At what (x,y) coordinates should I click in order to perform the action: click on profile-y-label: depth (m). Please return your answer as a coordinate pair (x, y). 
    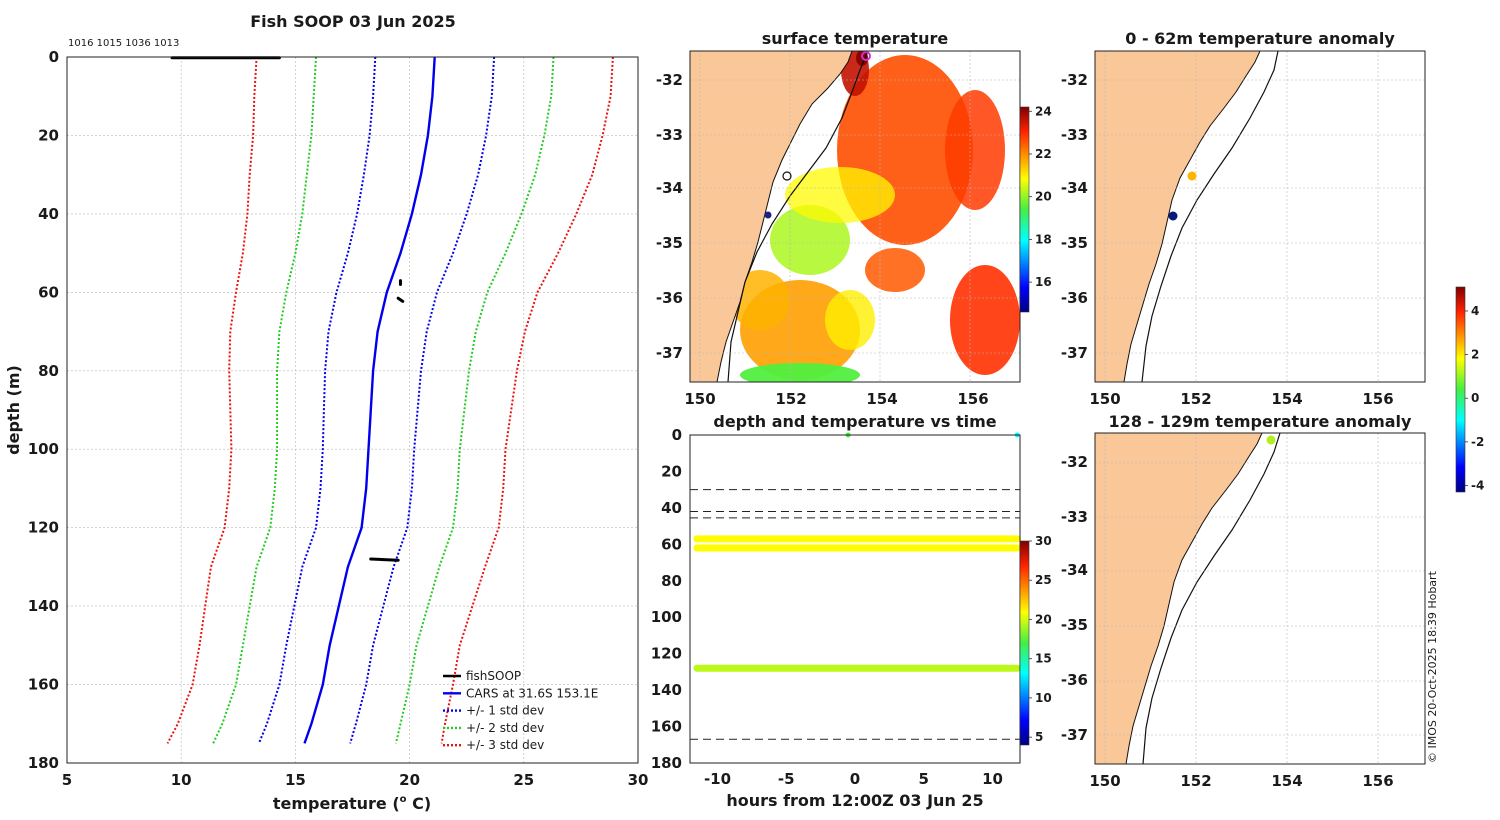
    Looking at the image, I should click on (13, 410).